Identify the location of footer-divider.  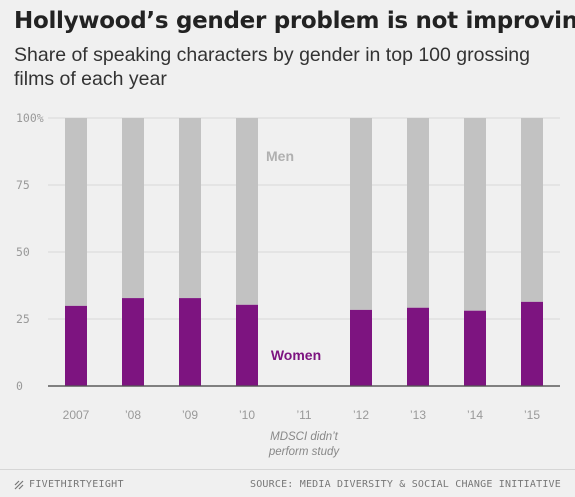
(287, 469).